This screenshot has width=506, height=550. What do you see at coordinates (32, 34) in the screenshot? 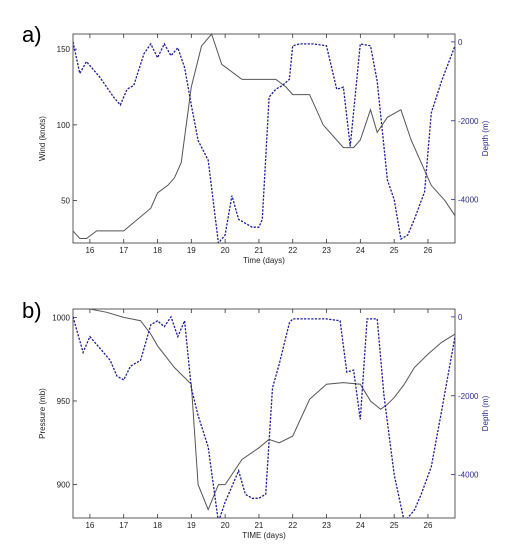
I see `panel-label: a)` at bounding box center [32, 34].